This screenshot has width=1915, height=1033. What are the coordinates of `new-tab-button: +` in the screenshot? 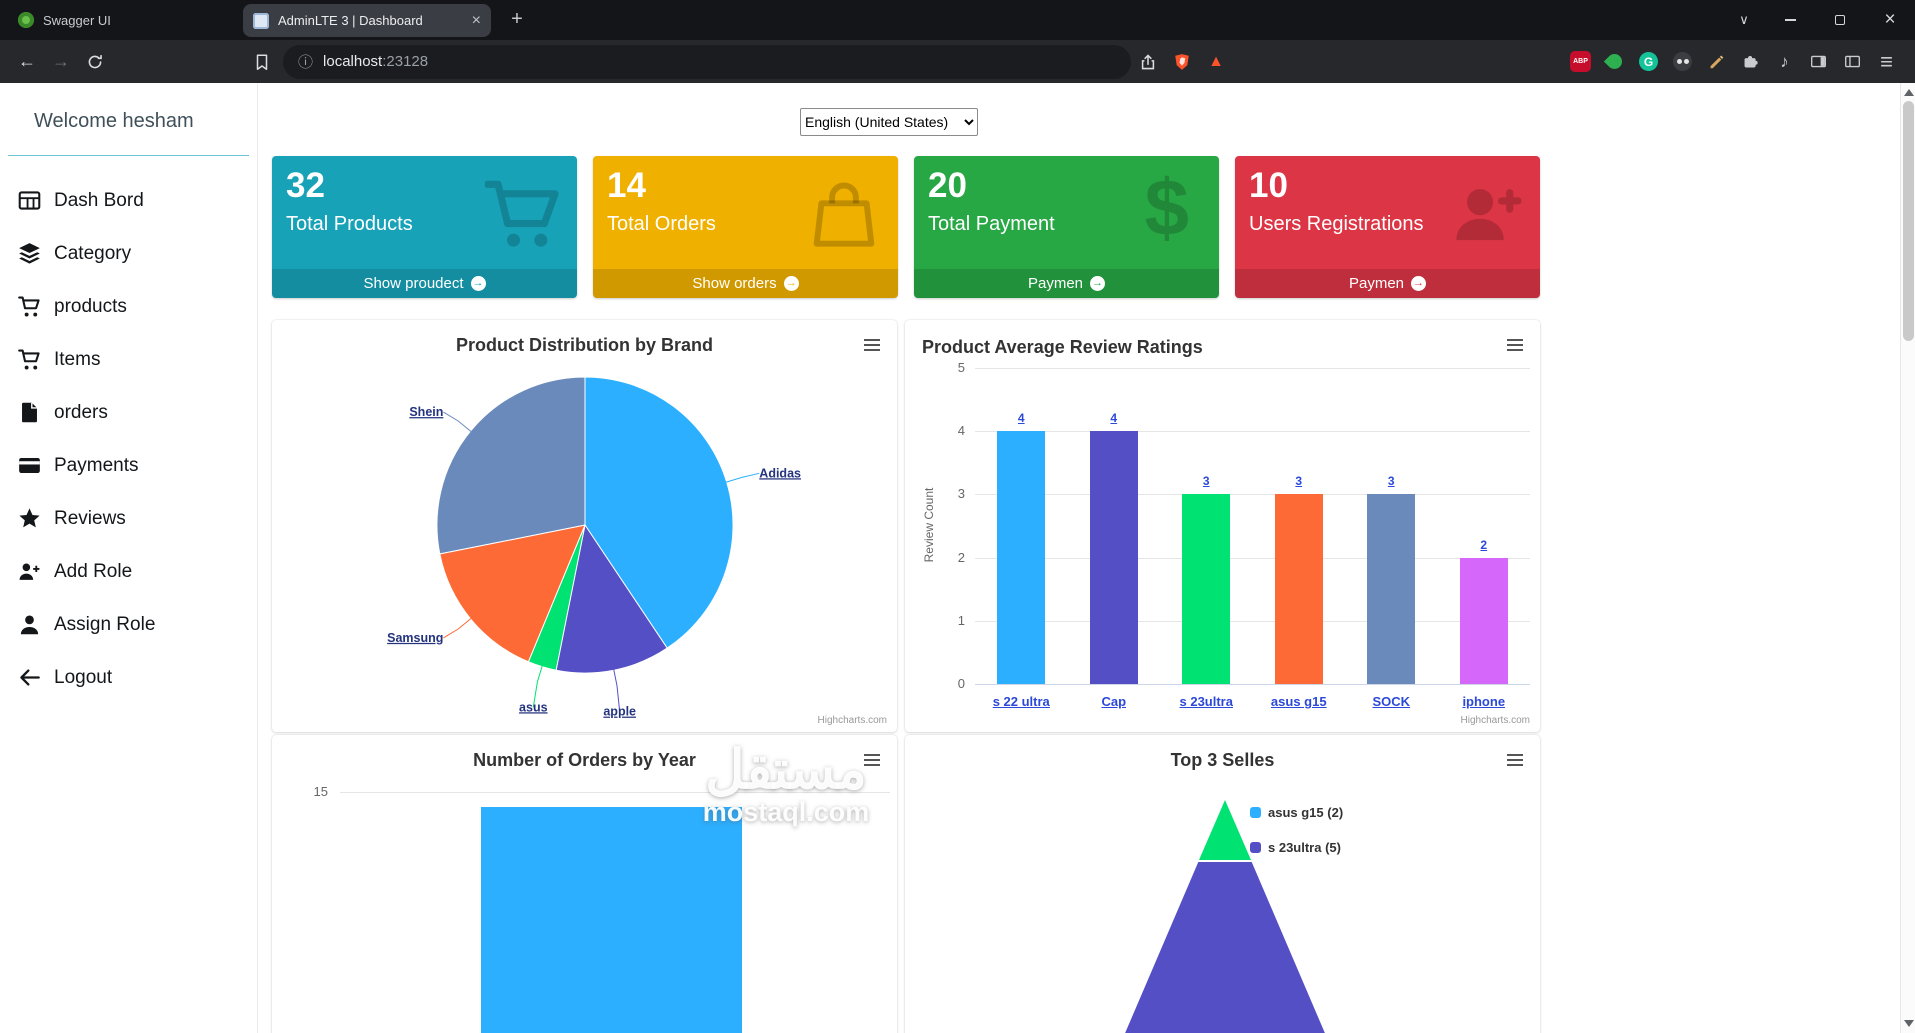 It's located at (517, 19).